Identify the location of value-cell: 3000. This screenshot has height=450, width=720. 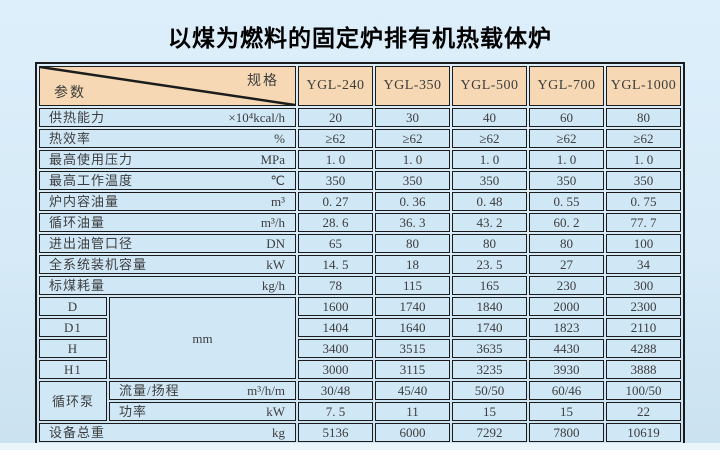
(335, 369).